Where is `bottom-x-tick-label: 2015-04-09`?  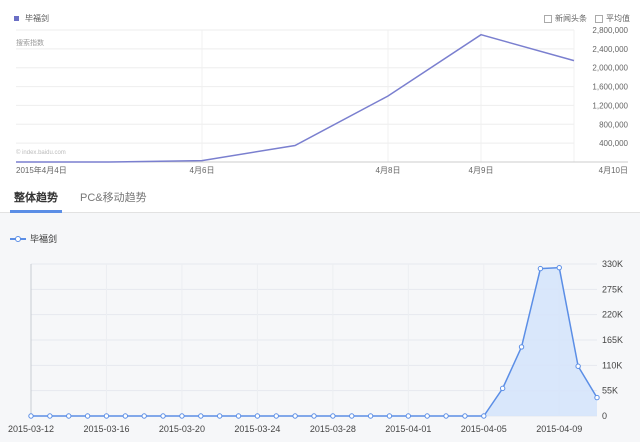
bottom-x-tick-label: 2015-04-09 is located at coordinates (559, 429).